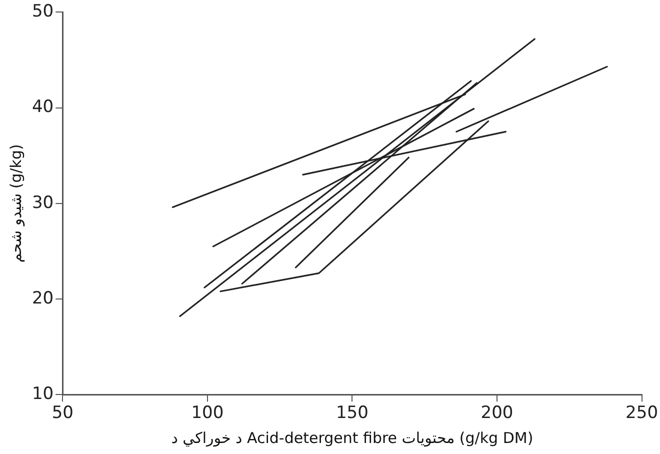  I want to click on y-tick-label: 50, so click(43, 12).